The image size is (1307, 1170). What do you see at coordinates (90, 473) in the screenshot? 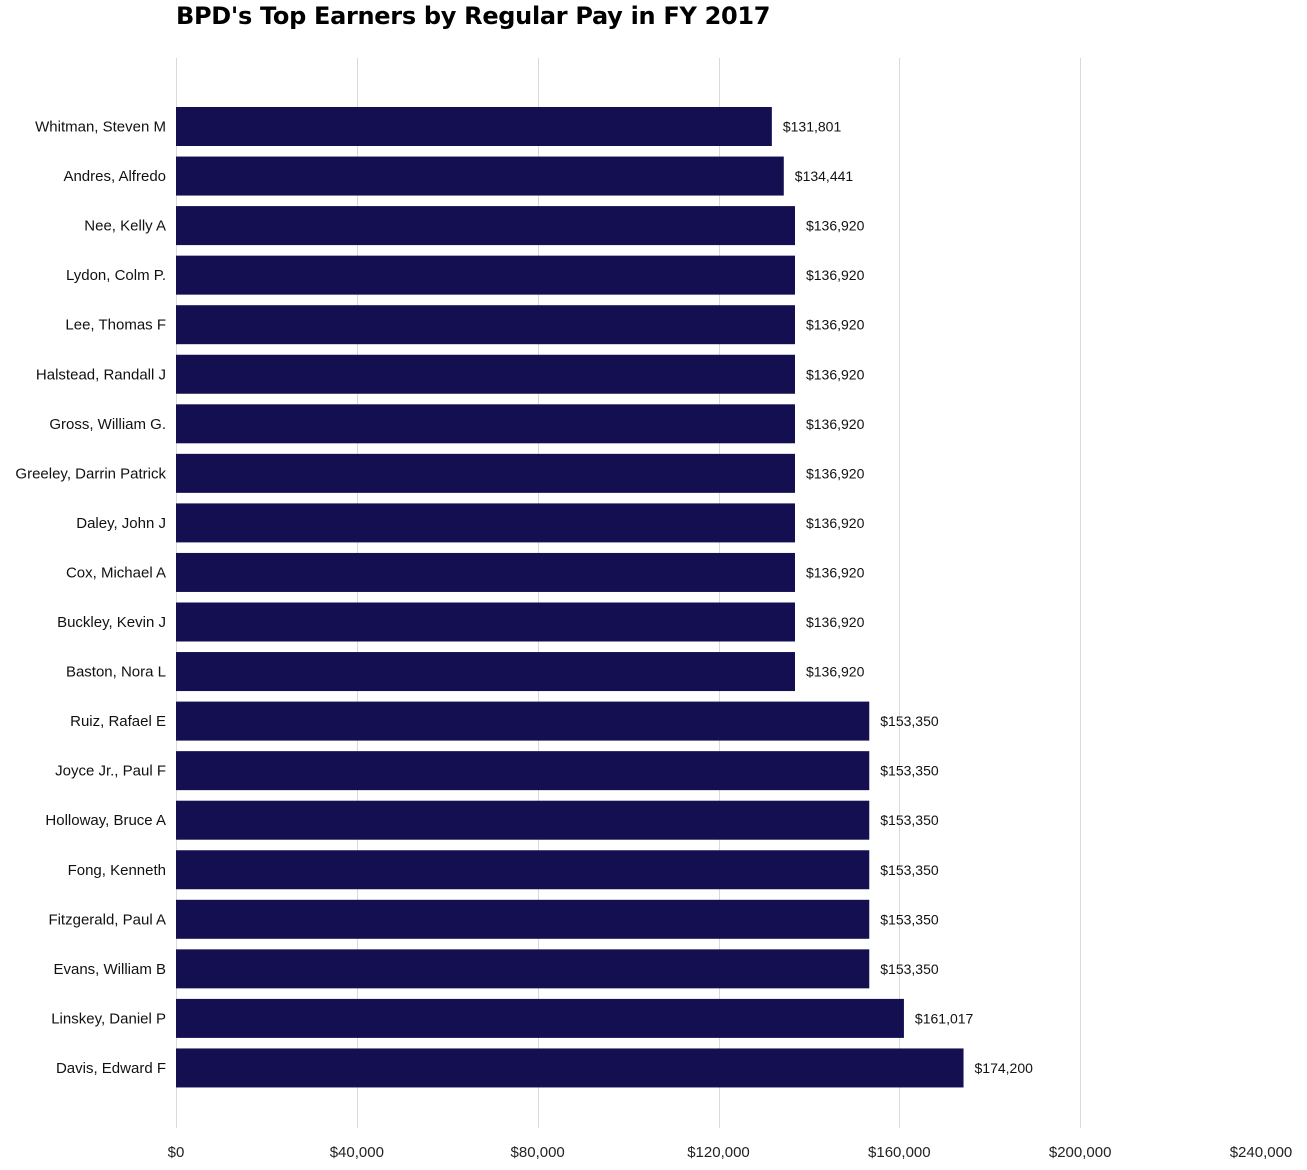
I see `category-label: Greeley, Darrin Patrick` at bounding box center [90, 473].